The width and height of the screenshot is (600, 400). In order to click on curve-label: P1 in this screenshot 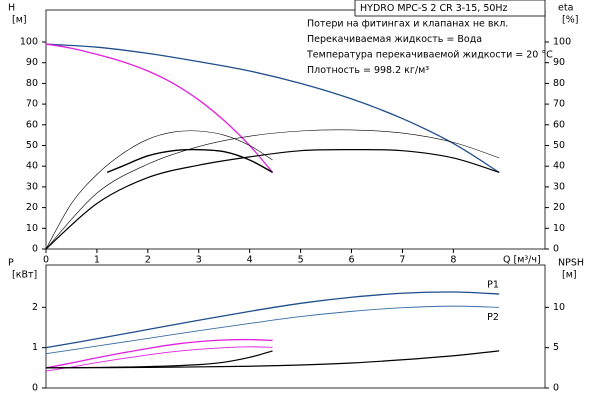, I will do `click(493, 285)`.